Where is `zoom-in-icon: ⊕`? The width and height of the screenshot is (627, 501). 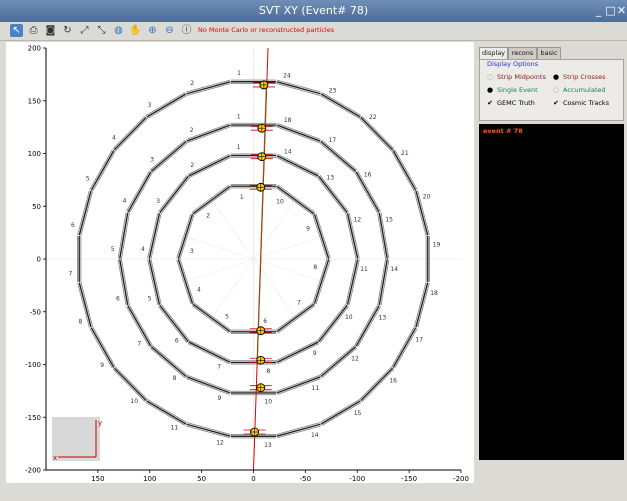
zoom-in-icon: ⊕ is located at coordinates (152, 30).